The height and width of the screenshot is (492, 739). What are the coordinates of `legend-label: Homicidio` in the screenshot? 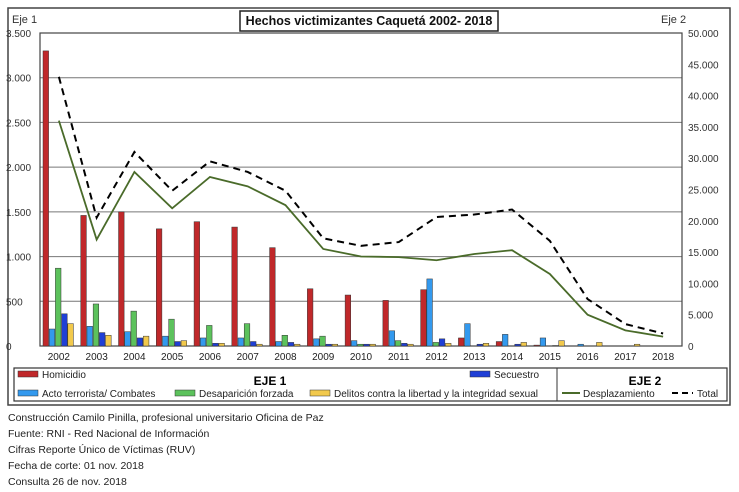 It's located at (64, 375).